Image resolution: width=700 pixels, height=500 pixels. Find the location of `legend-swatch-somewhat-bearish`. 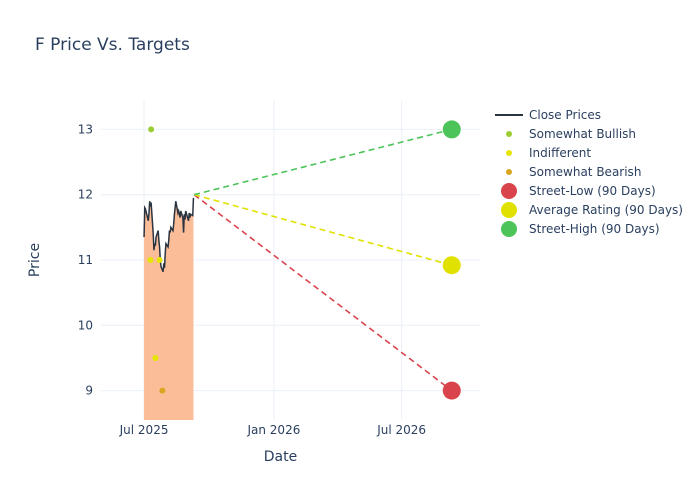

legend-swatch-somewhat-bearish is located at coordinates (509, 172).